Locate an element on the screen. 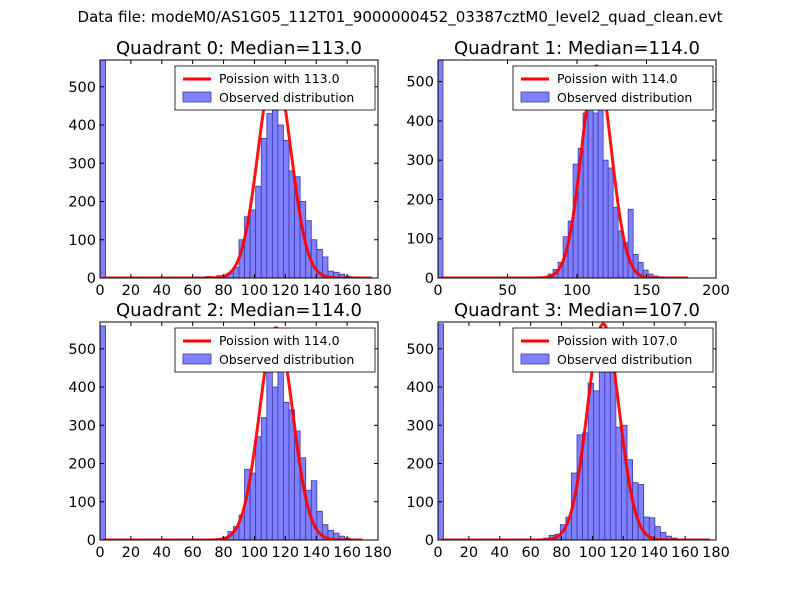 The height and width of the screenshot is (600, 800). legend: Poission with 114.0 Observed distribution is located at coordinates (275, 350).